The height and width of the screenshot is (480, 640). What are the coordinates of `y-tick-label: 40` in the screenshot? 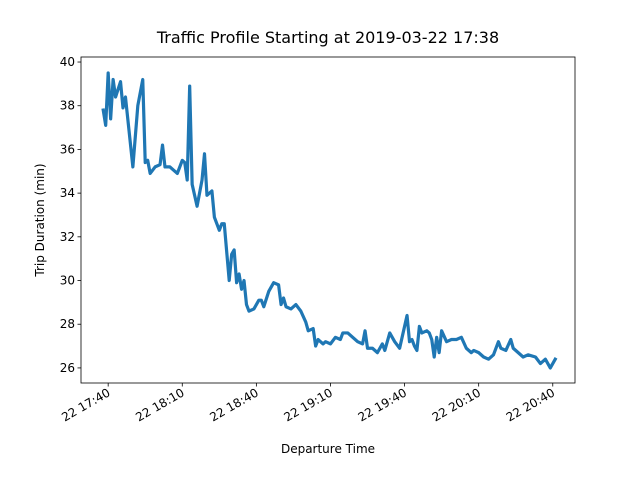 It's located at (67, 62).